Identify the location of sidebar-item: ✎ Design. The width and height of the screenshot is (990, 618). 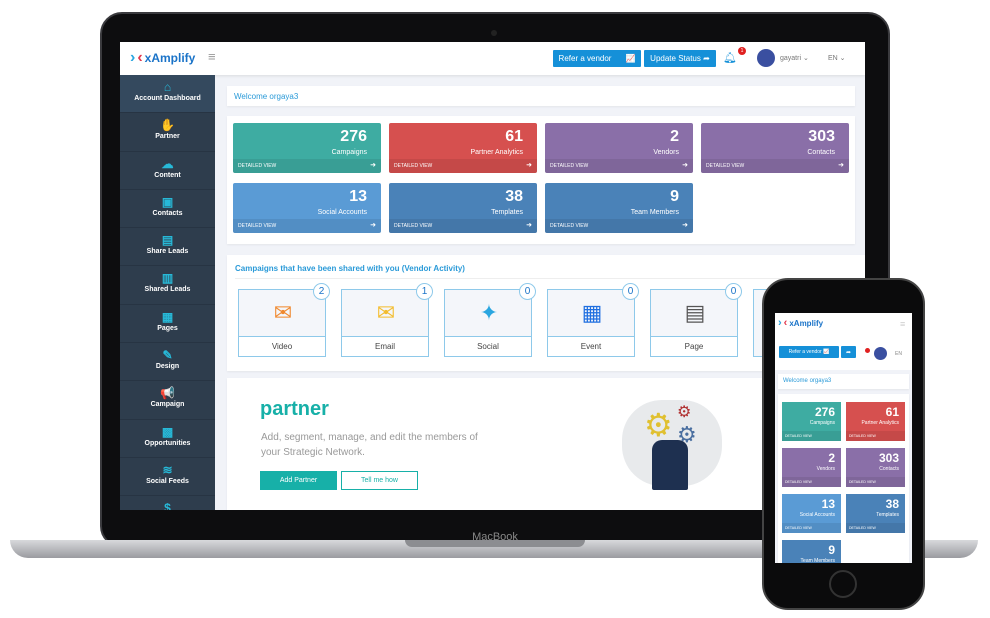
(167, 362).